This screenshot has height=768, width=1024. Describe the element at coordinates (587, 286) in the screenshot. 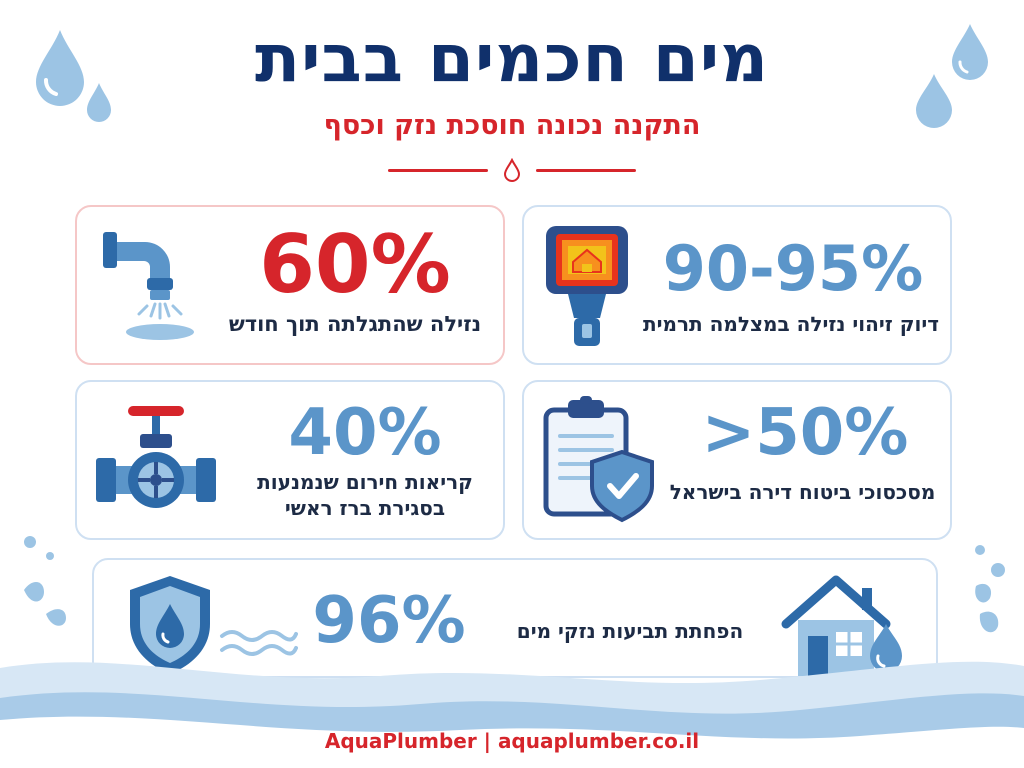

I see `thermal-camera-icon` at that location.